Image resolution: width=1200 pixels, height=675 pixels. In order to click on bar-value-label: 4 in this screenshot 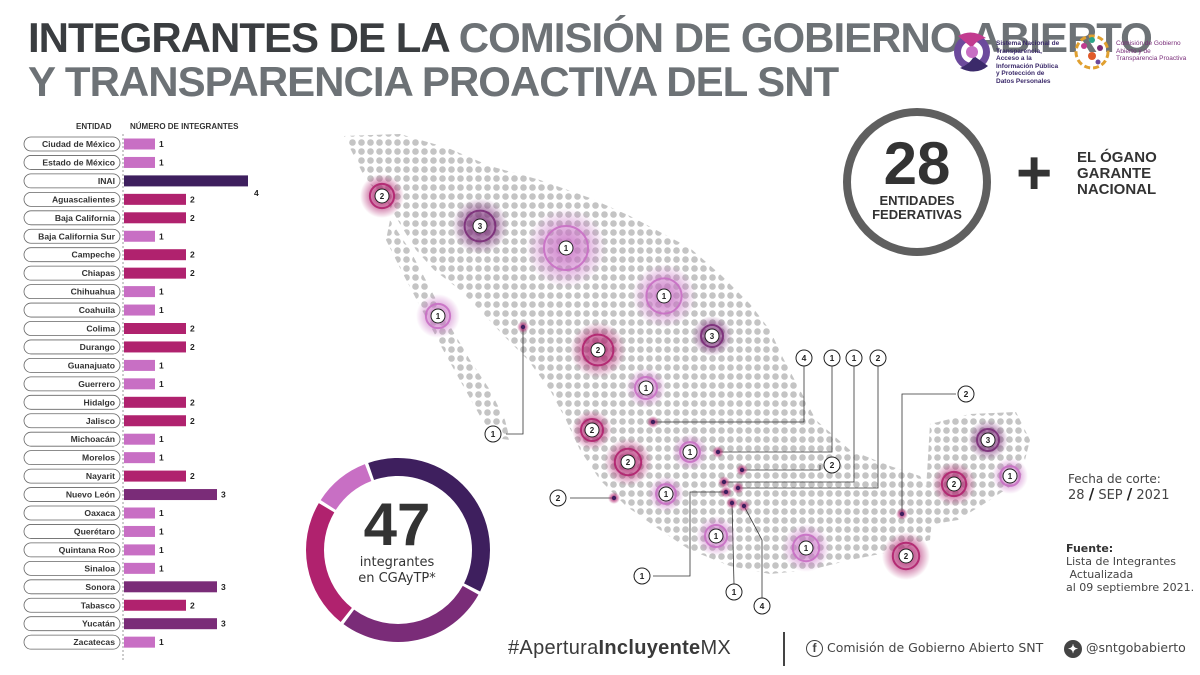, I will do `click(256, 193)`.